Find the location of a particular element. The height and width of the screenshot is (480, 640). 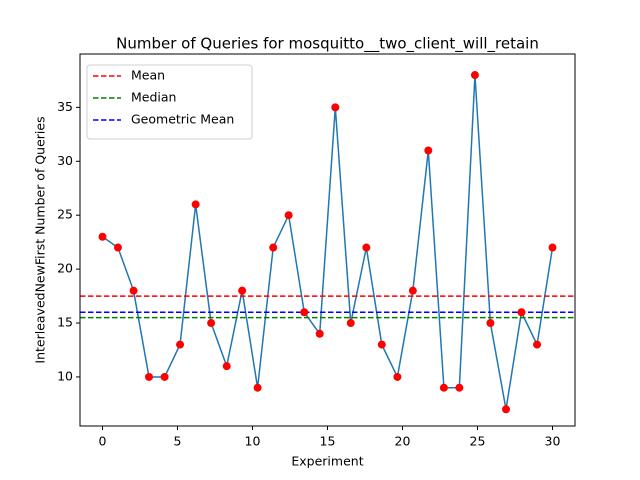

y-tick-label: 35 is located at coordinates (65, 106).